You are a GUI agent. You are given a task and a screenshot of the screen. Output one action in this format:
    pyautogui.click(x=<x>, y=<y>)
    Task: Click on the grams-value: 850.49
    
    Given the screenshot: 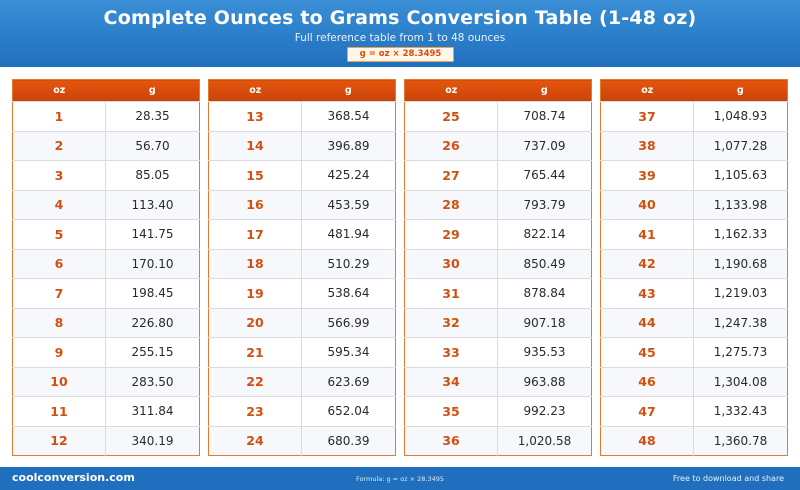 What is the action you would take?
    pyautogui.click(x=544, y=263)
    